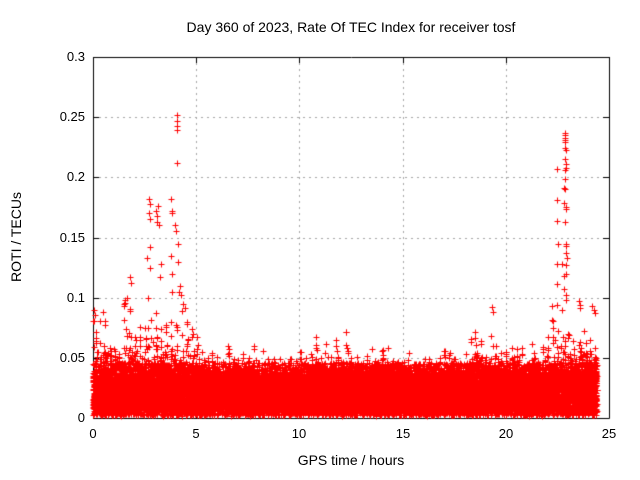  What do you see at coordinates (72, 237) in the screenshot?
I see `y-tick-label: 0.15` at bounding box center [72, 237].